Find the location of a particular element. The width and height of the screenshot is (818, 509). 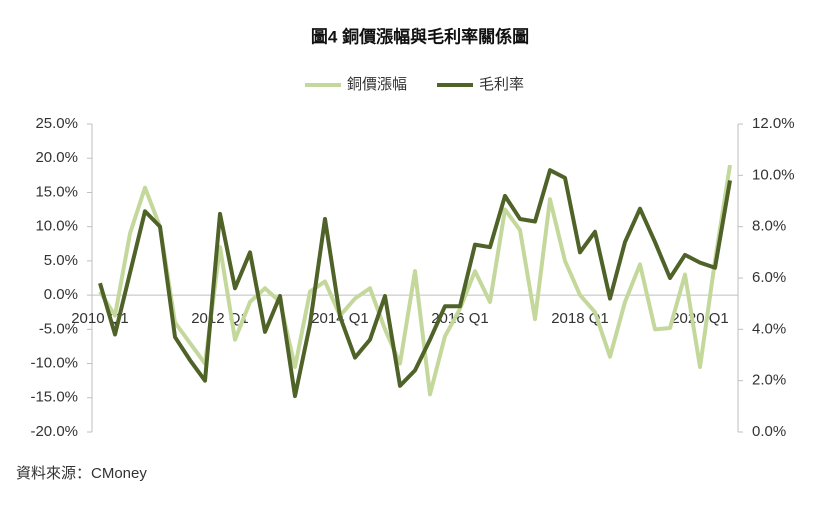

y2-tick-label: 6.0% is located at coordinates (769, 277).